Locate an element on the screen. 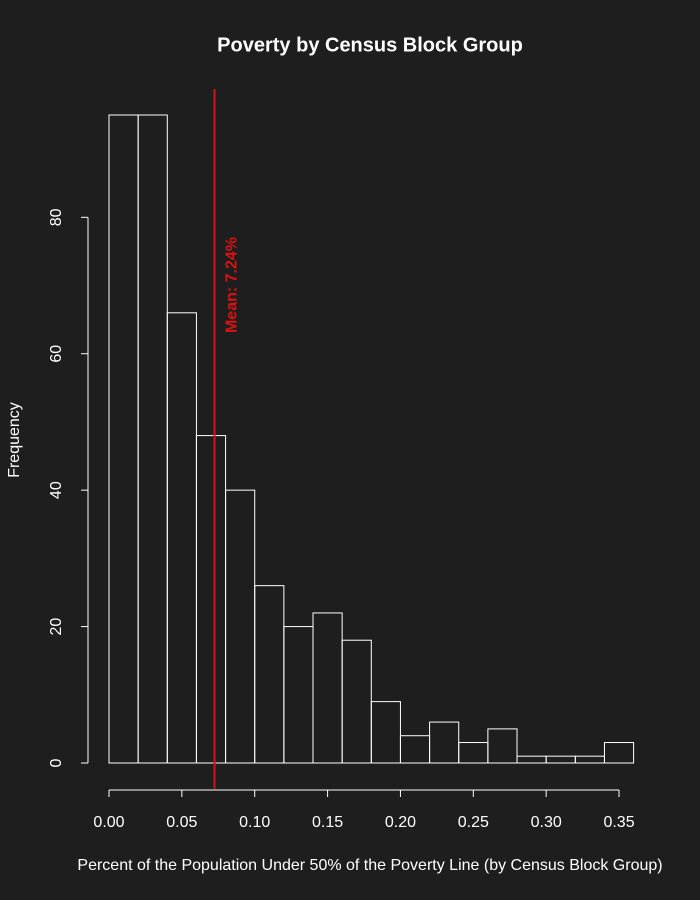 Image resolution: width=700 pixels, height=900 pixels. chart-title: Poverty by Census Block Group is located at coordinates (370, 45).